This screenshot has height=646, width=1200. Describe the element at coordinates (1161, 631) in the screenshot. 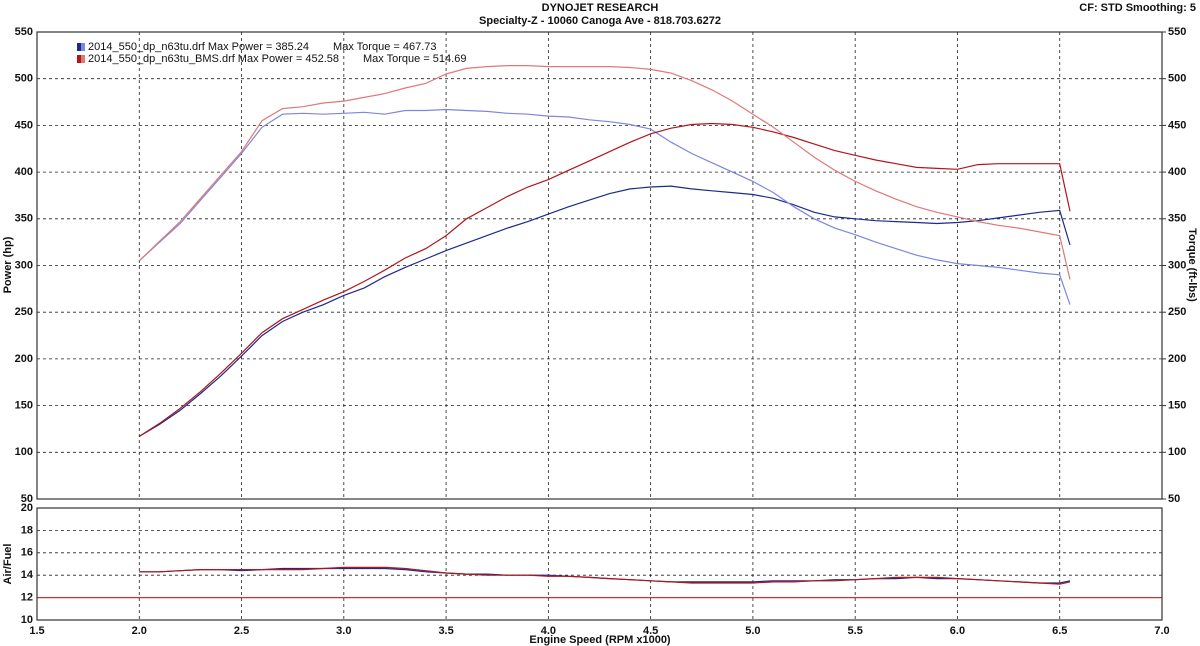

I see `x-tick-label: 7.0` at that location.